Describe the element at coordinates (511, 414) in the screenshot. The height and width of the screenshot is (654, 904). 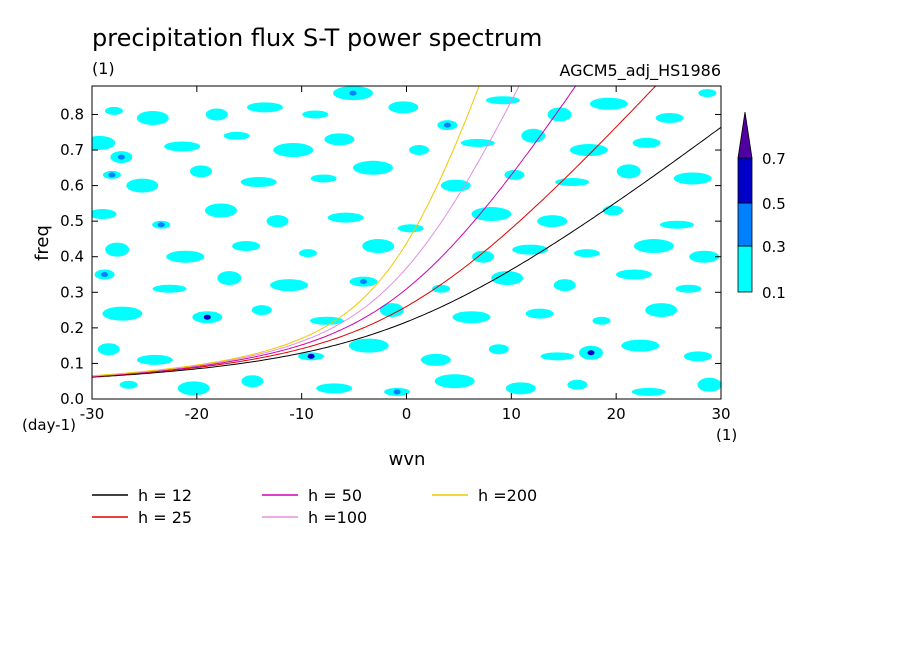
I see `x-tick-label: 10` at that location.